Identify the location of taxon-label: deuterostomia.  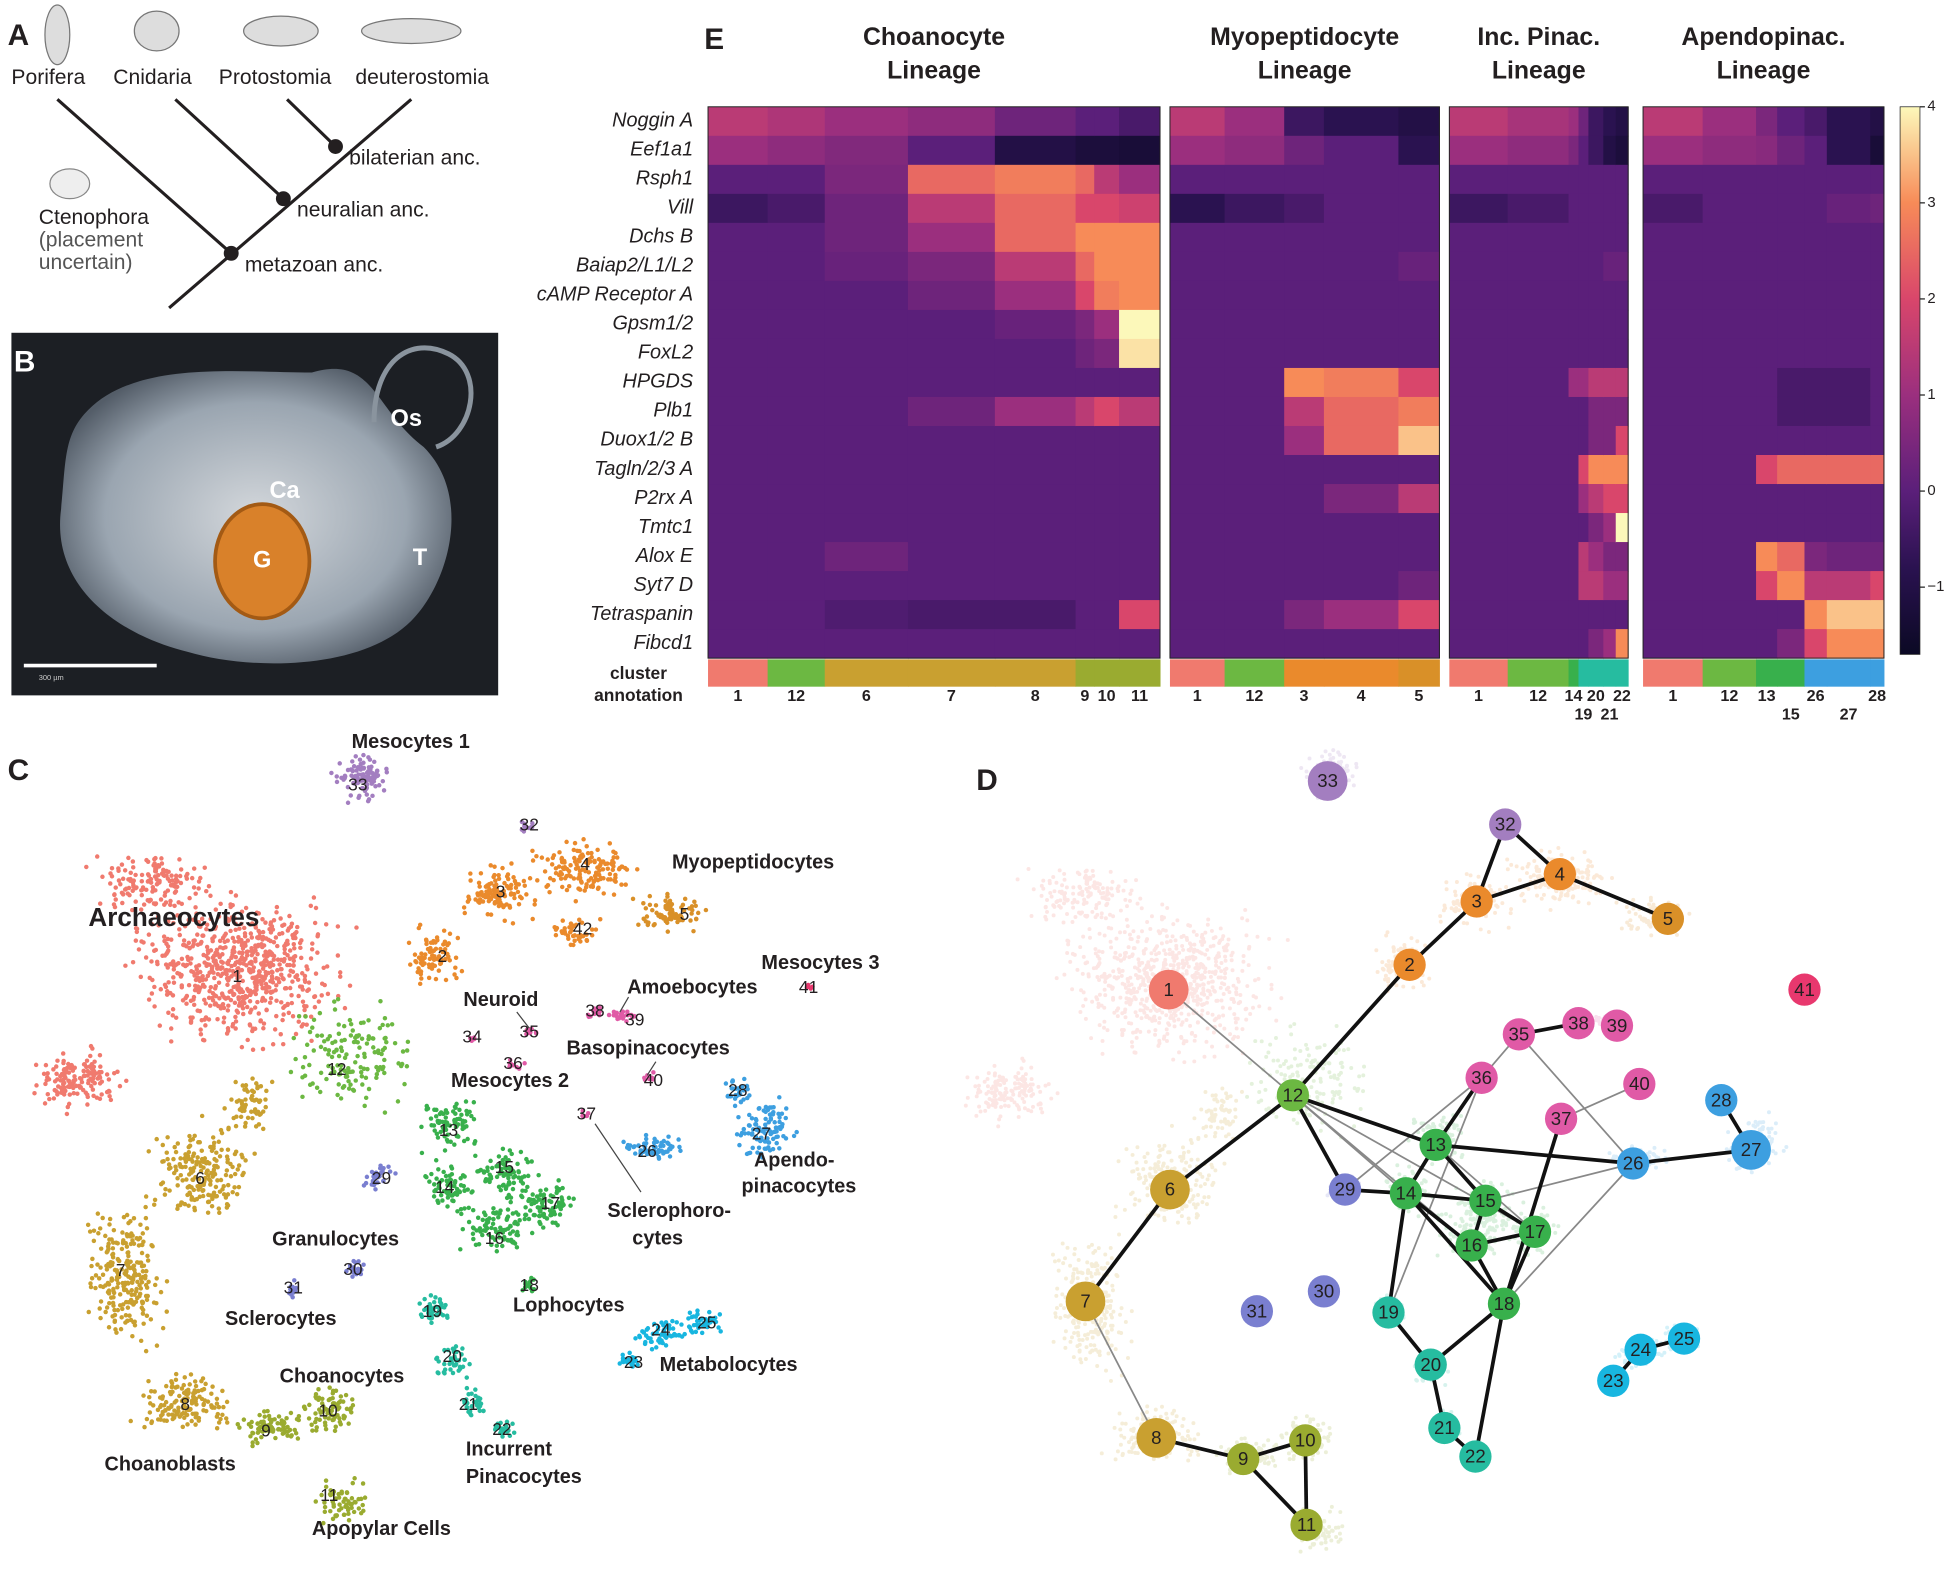
(422, 77).